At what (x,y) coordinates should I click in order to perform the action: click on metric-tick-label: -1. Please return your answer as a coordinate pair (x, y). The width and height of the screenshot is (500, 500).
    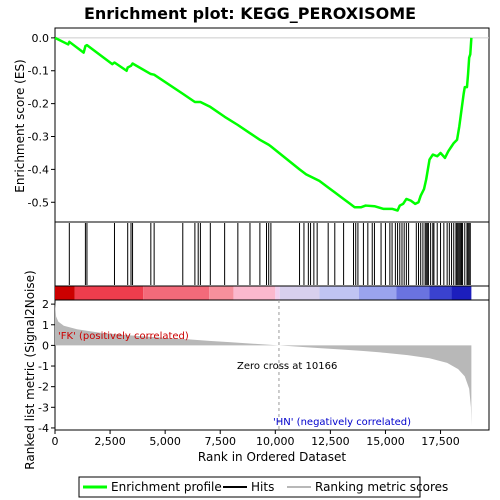
    Looking at the image, I should click on (43, 366).